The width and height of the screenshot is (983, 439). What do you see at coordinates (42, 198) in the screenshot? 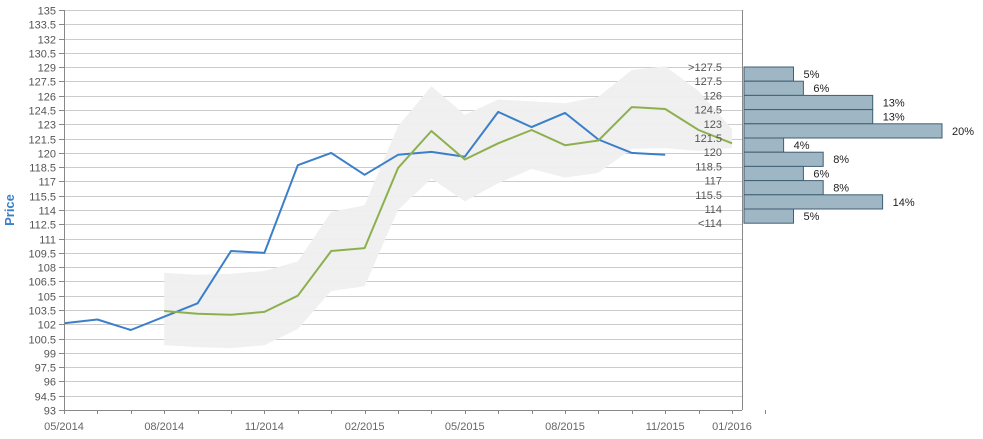
I see `y-tick-label: 115.5` at bounding box center [42, 198].